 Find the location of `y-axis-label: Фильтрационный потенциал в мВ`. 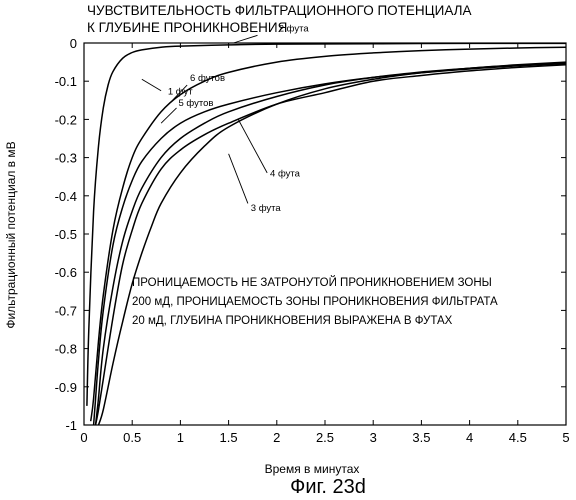

y-axis-label: Фильтрационный потенциал в мВ is located at coordinates (11, 234).